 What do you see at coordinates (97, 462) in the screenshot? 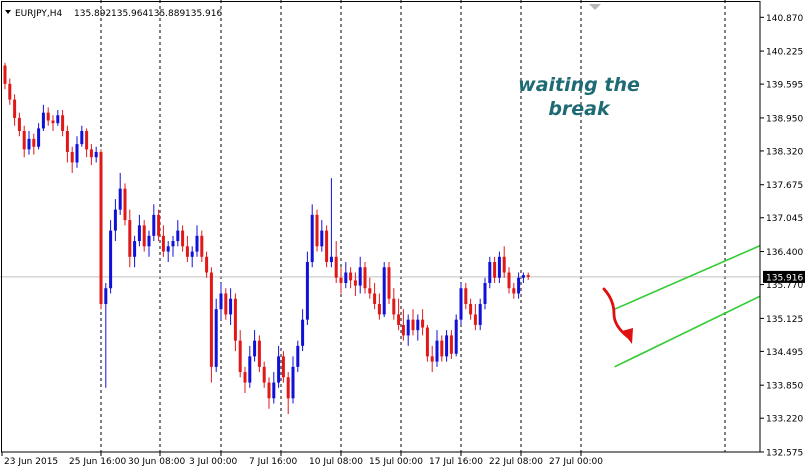
I see `x-tick-label: 25 Jun 16:00` at bounding box center [97, 462].